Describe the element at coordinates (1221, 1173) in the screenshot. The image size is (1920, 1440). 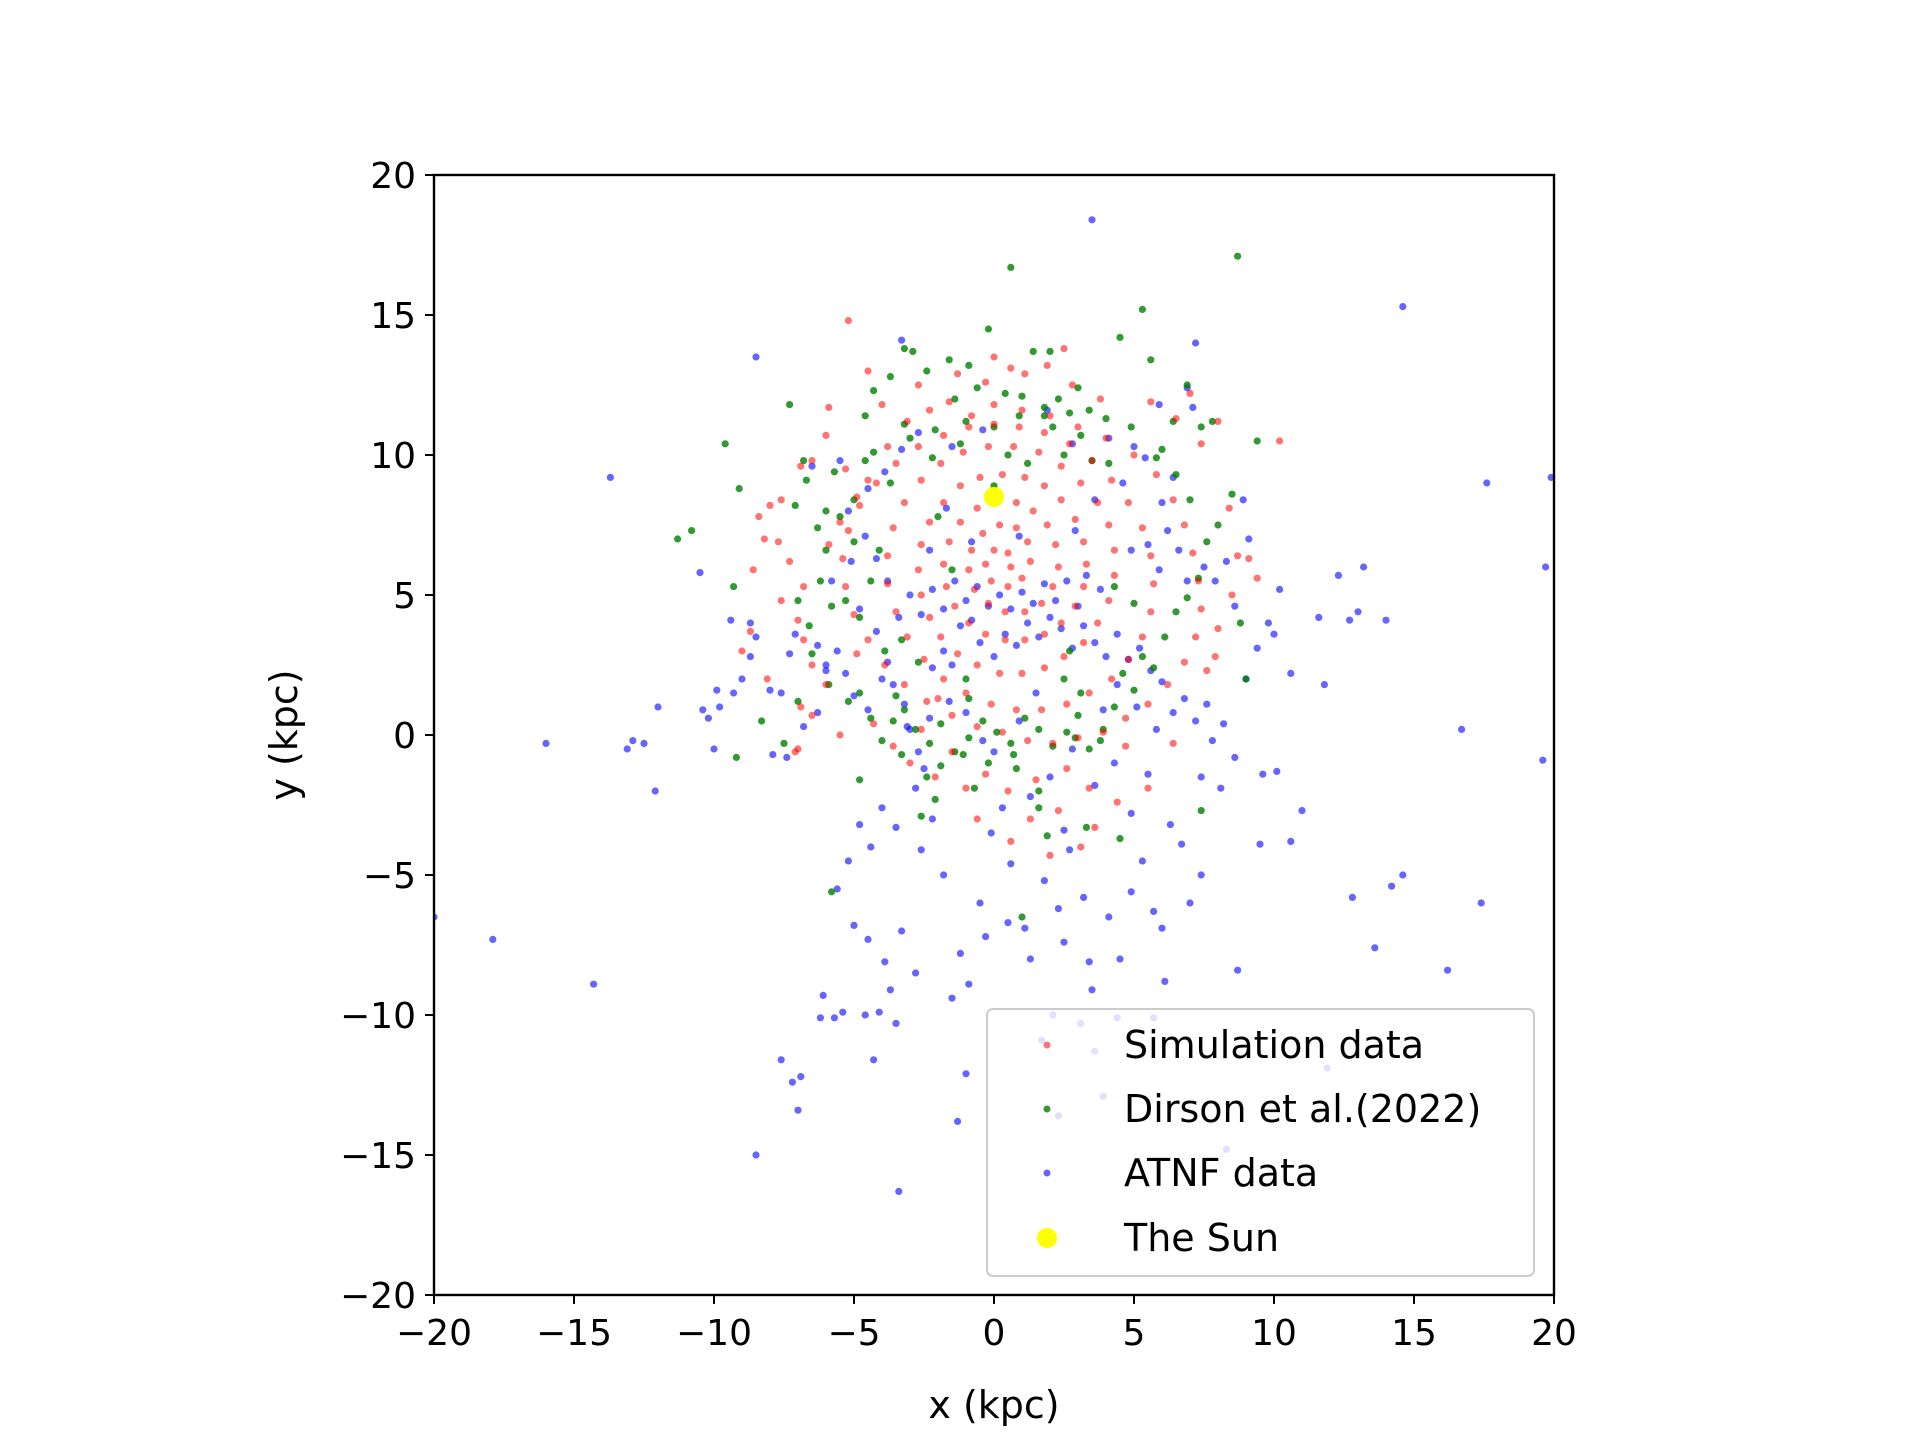
I see `legend-label-atnf: ATNF data` at that location.